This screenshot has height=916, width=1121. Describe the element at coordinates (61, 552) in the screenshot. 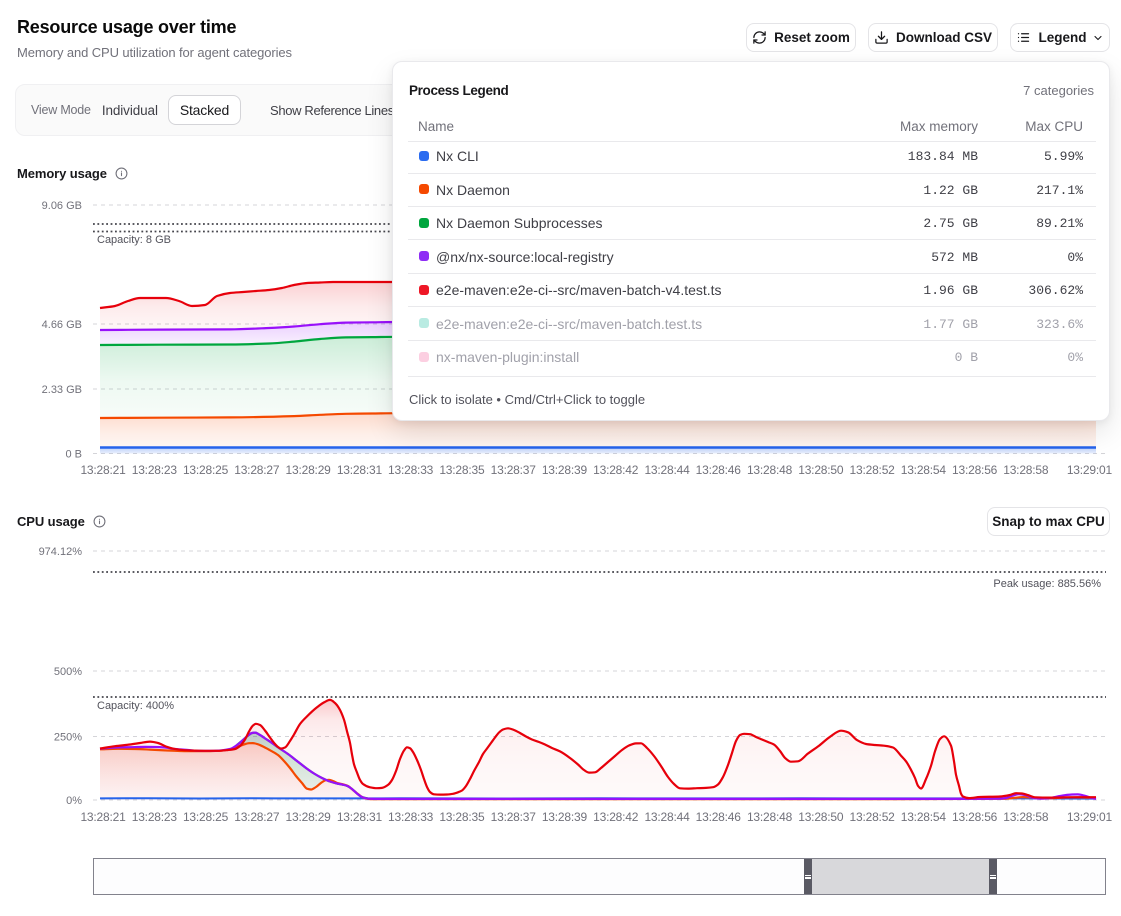

I see `svg-text: 974.12%` at that location.